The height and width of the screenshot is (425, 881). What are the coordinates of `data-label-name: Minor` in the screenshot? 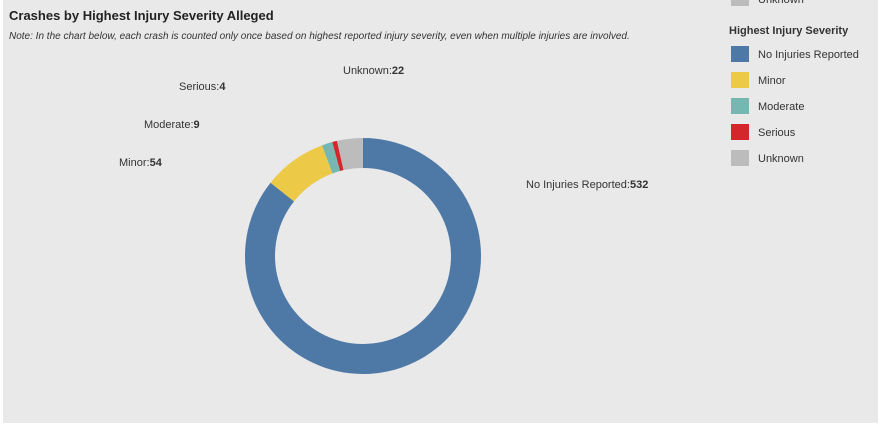 It's located at (133, 163).